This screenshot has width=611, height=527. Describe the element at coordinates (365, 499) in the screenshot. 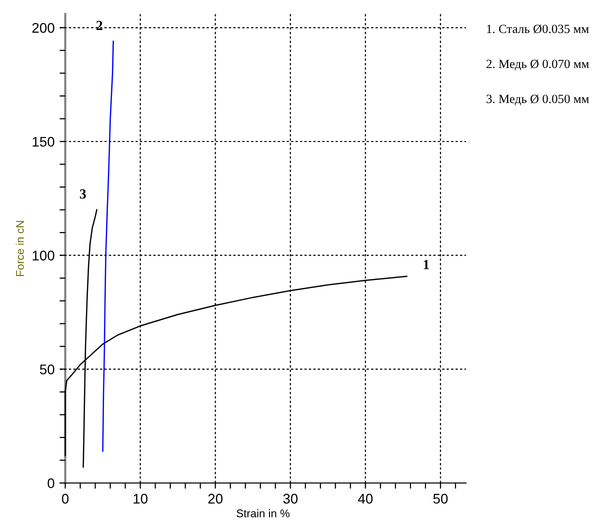

I see `x-tick-label: 40` at that location.